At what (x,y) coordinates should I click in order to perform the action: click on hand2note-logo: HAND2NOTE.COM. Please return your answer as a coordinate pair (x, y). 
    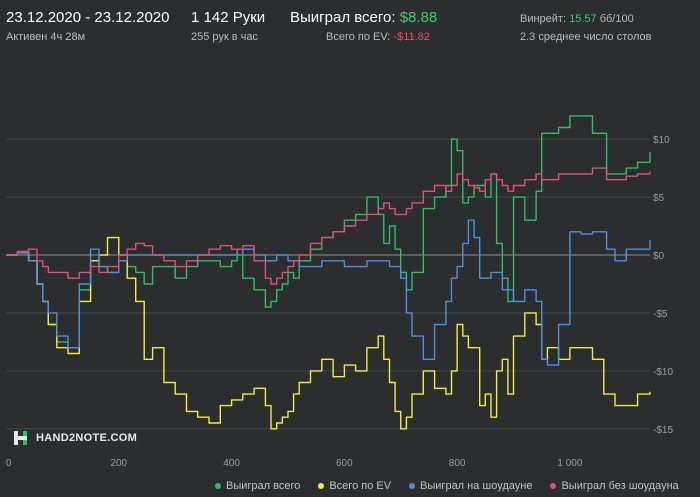
    Looking at the image, I should click on (74, 438).